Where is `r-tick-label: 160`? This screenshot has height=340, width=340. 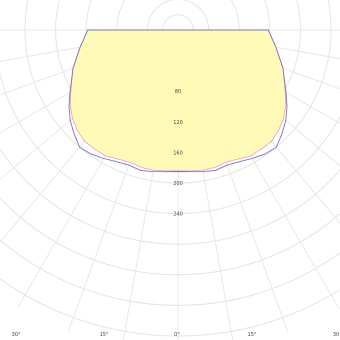 r-tick-label: 160 is located at coordinates (178, 153).